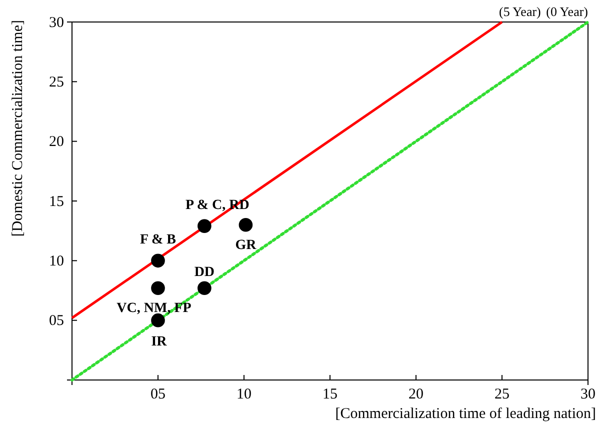 Image resolution: width=604 pixels, height=430 pixels. What do you see at coordinates (502, 394) in the screenshot?
I see `x-tick-label: 25` at bounding box center [502, 394].